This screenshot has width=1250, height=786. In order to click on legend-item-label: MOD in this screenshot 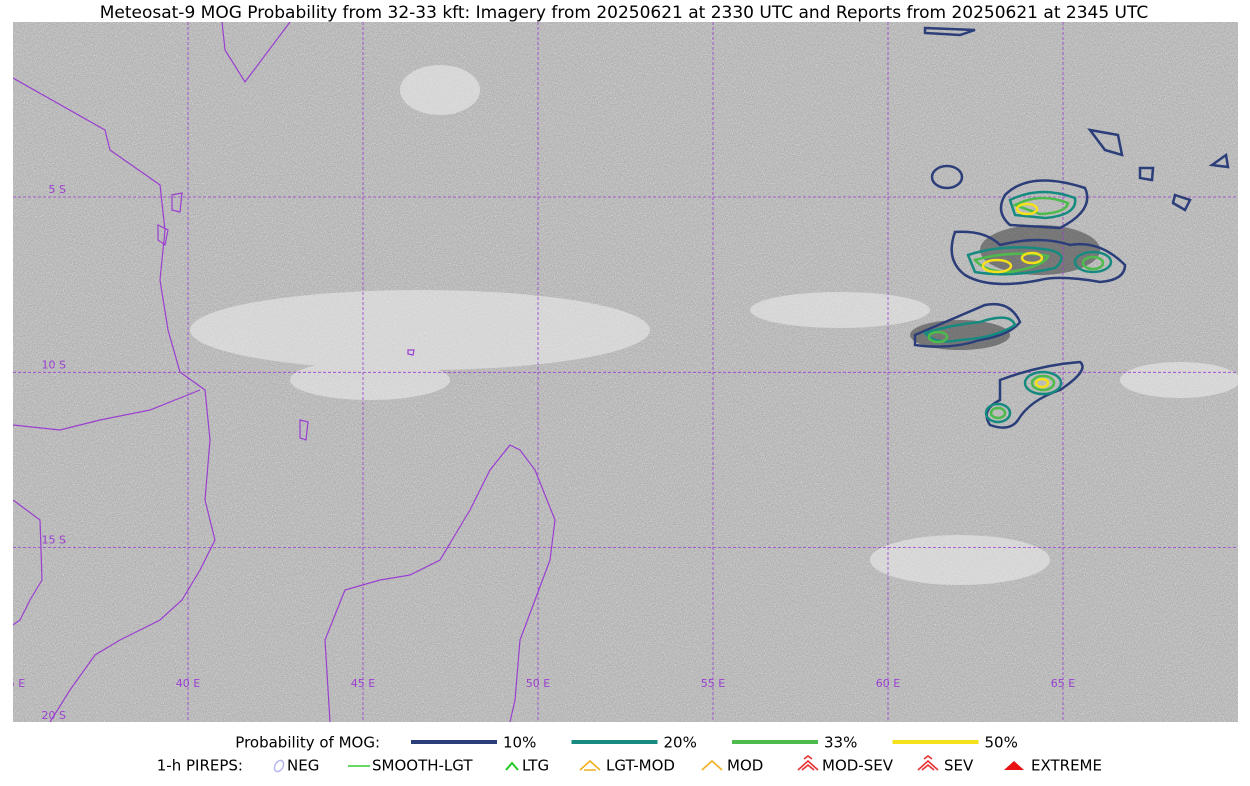, I will do `click(745, 766)`.